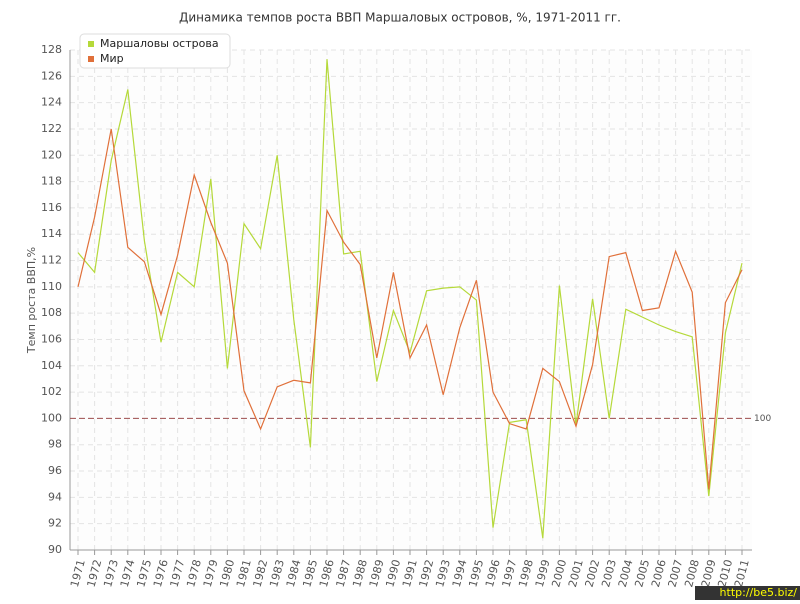  I want to click on y-tick-label: 98, so click(55, 444).